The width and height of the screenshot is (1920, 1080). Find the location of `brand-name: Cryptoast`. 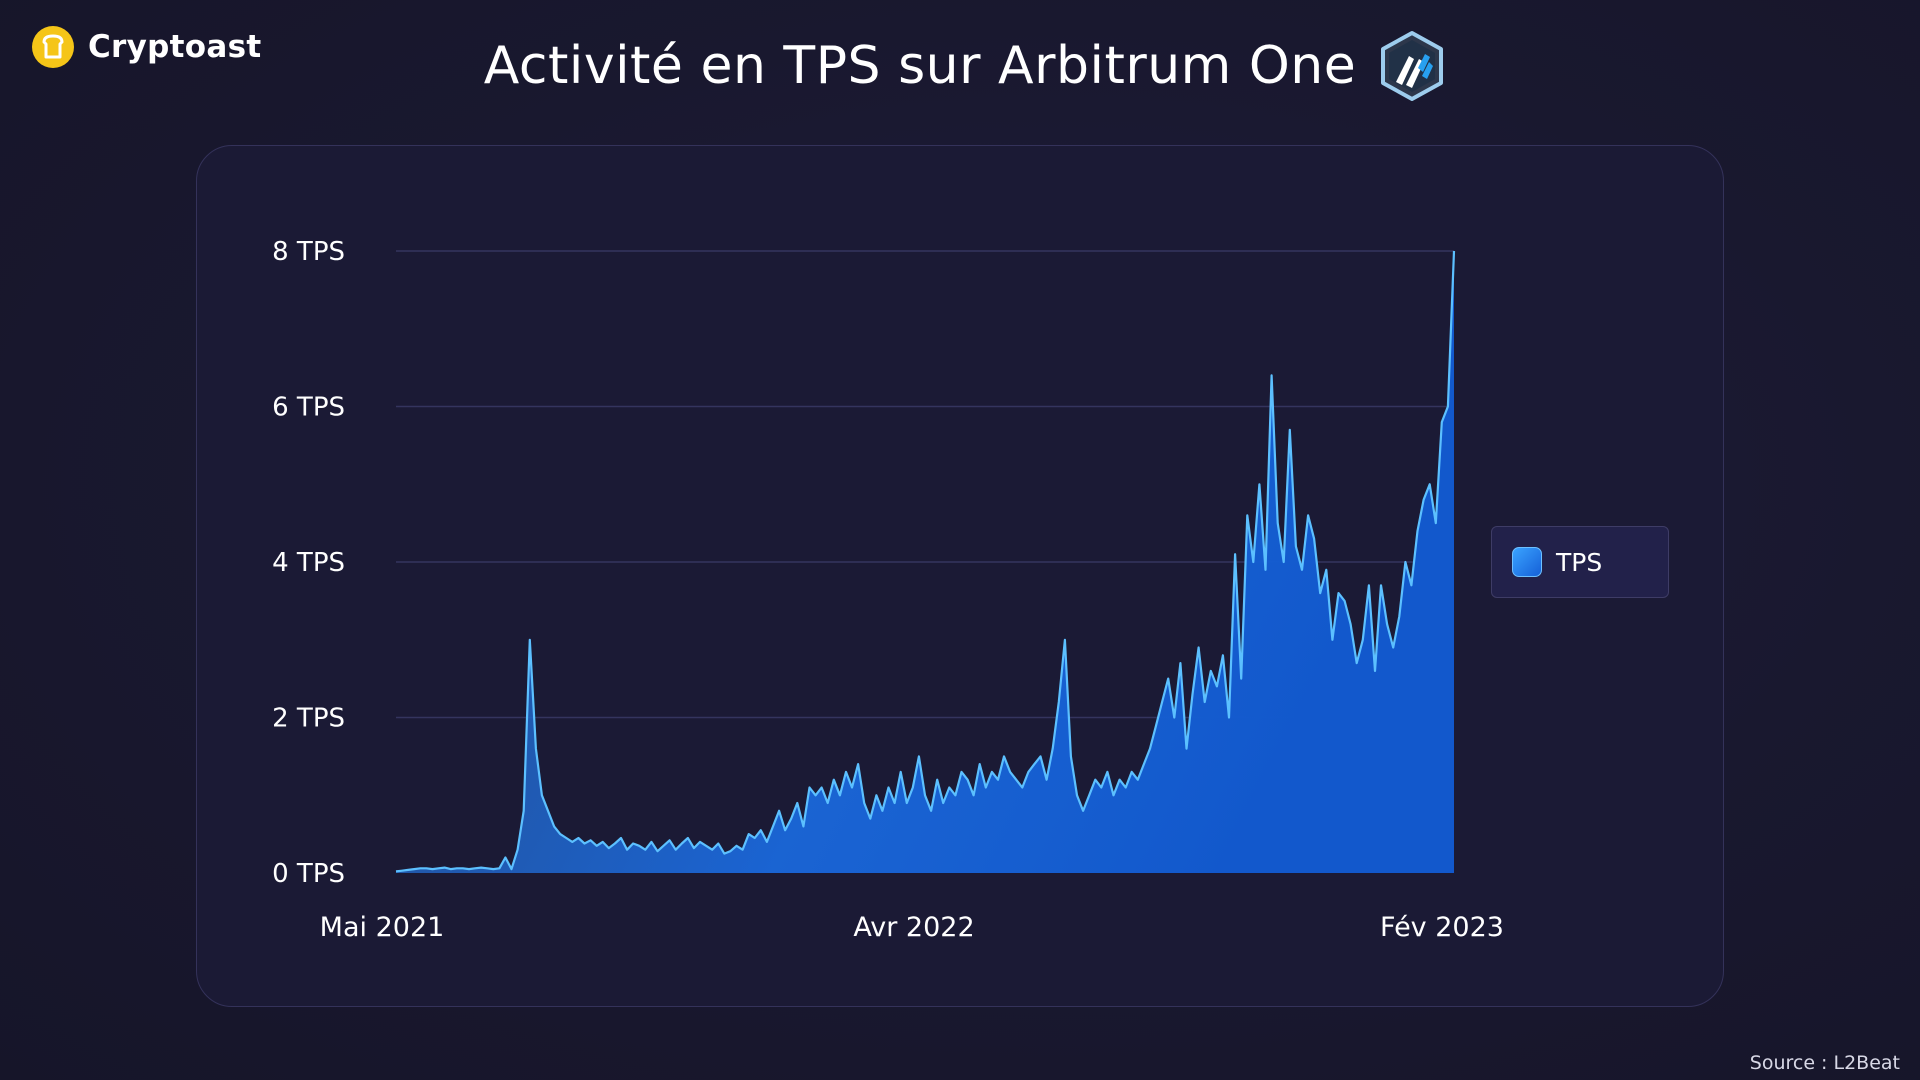

brand-name: Cryptoast is located at coordinates (175, 47).